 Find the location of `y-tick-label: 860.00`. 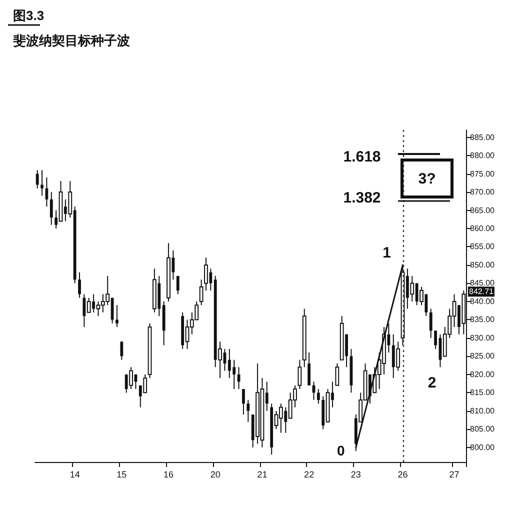

y-tick-label: 860.00 is located at coordinates (483, 229).